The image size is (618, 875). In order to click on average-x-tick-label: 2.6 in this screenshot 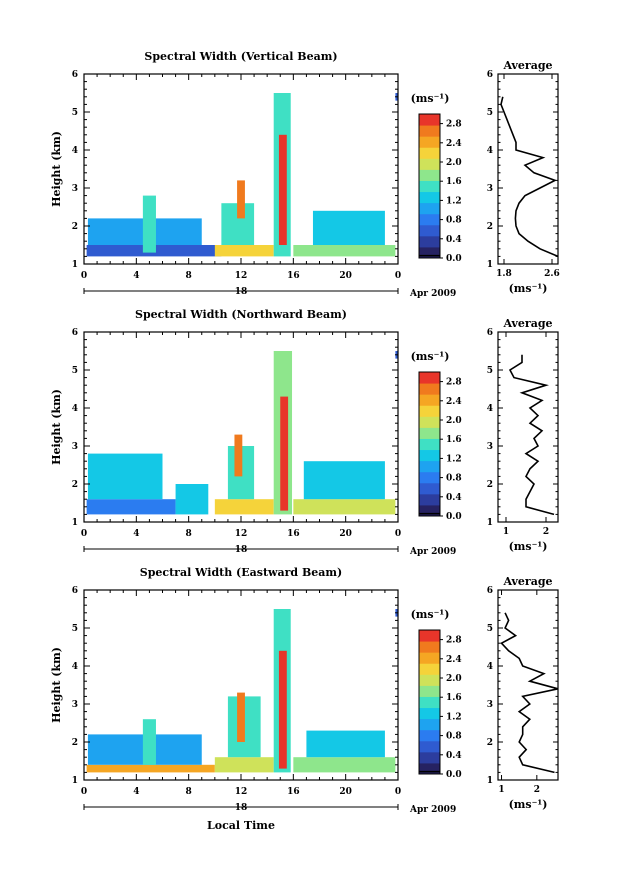, I will do `click(552, 274)`.